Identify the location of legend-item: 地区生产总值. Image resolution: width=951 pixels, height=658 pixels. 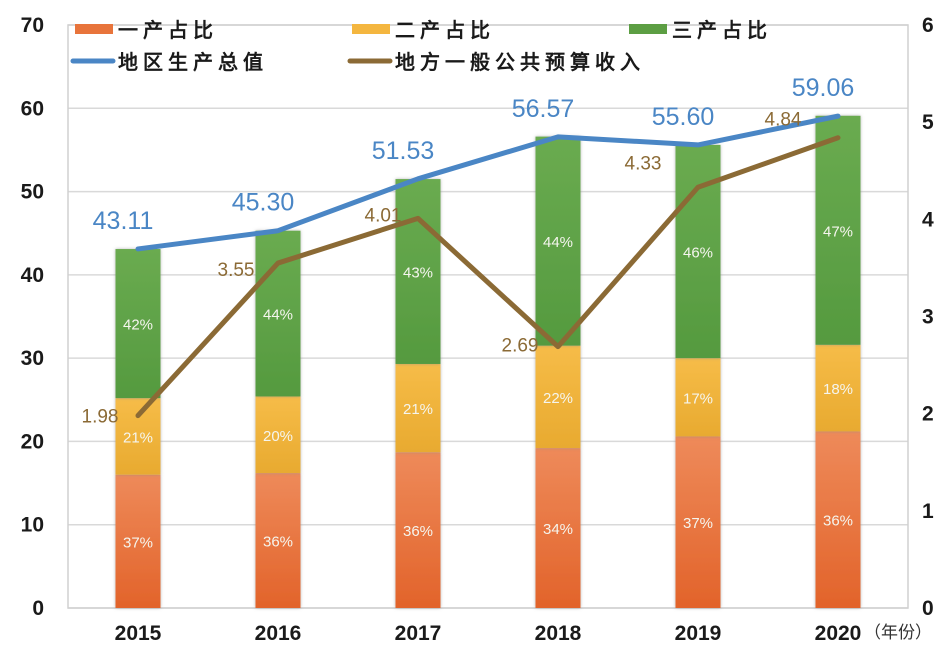
(169, 62).